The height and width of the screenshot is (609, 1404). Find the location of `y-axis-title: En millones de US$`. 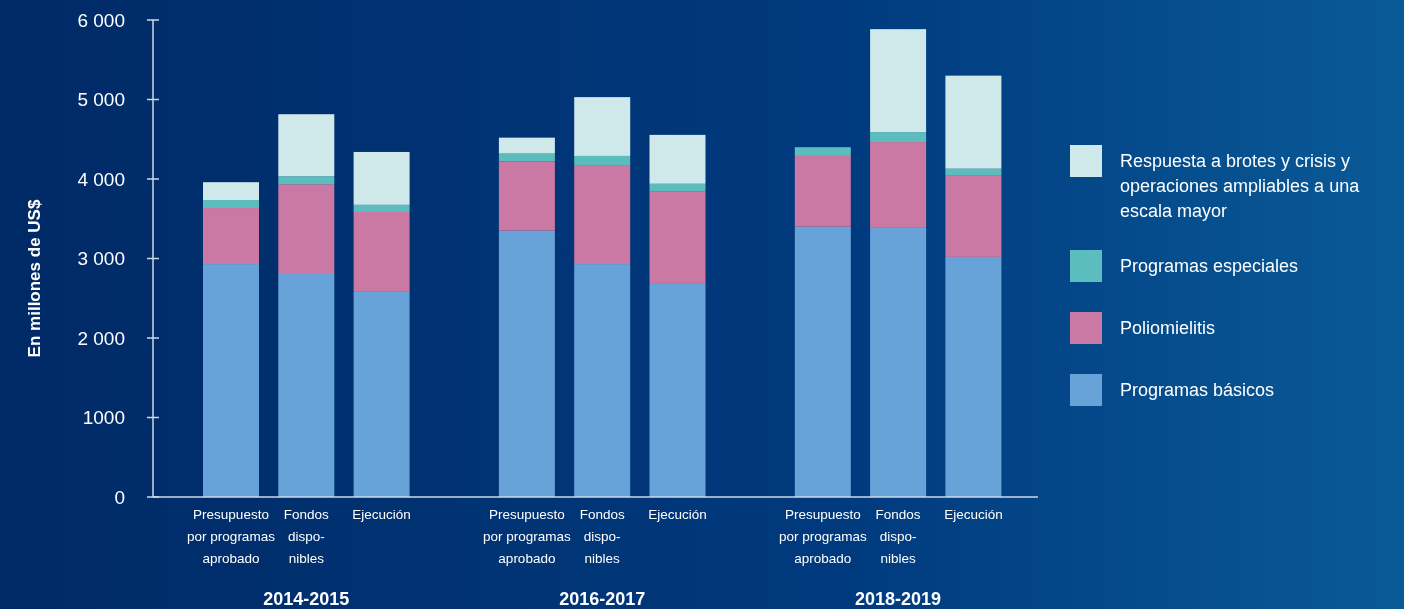

y-axis-title: En millones de US$ is located at coordinates (34, 278).